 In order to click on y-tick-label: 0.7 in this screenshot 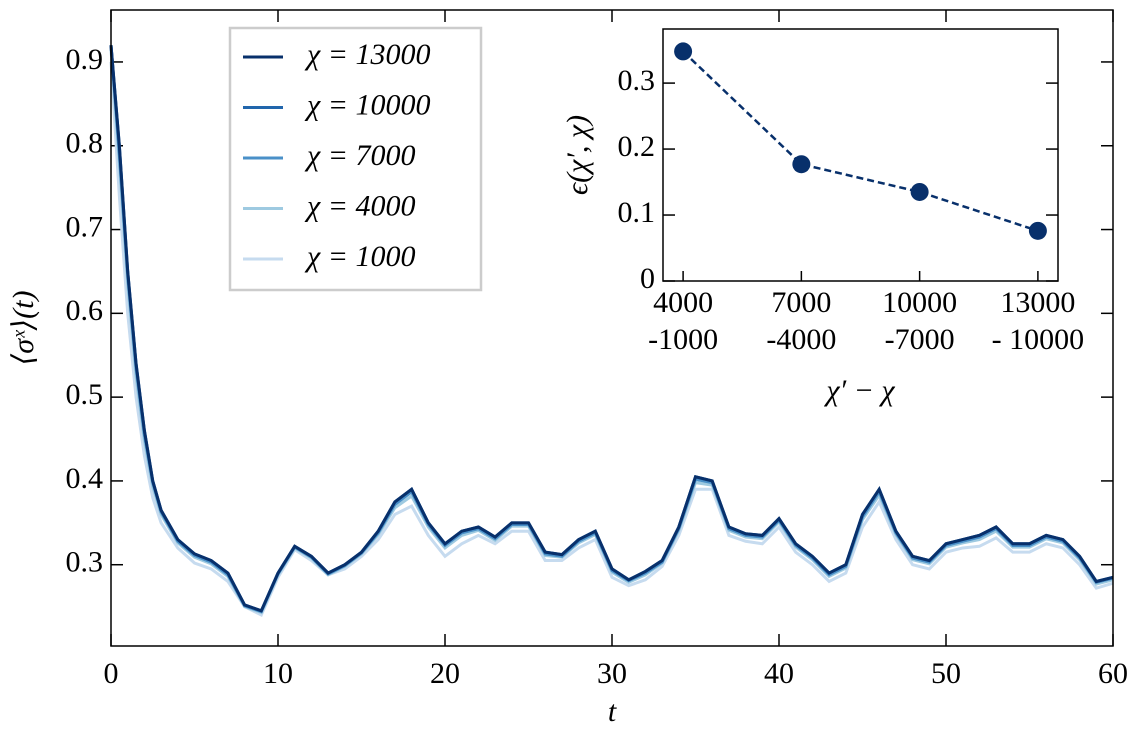, I will do `click(85, 226)`.